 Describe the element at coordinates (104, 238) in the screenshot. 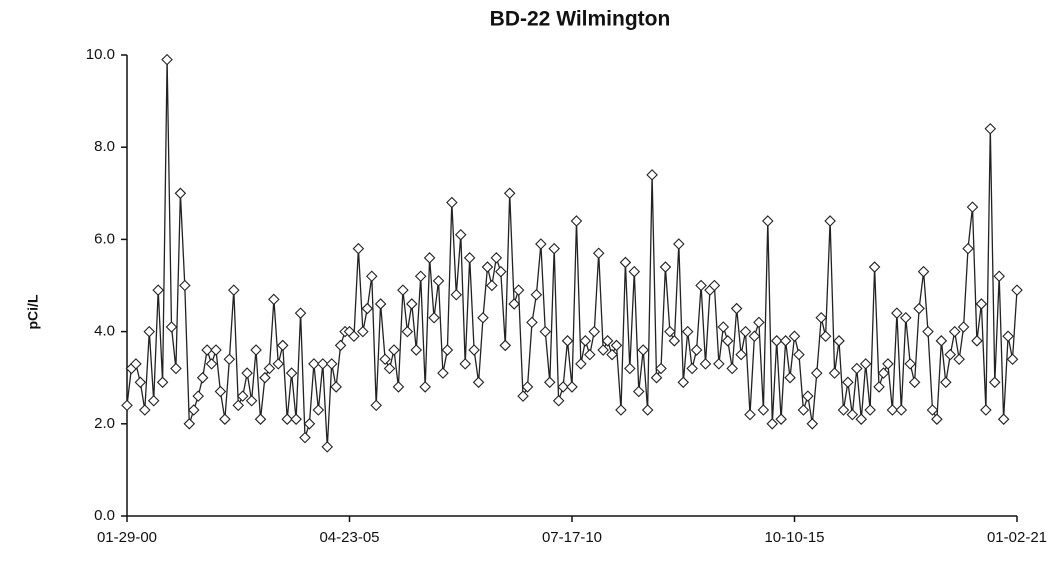

I see `y-tick-label: 6.0` at that location.